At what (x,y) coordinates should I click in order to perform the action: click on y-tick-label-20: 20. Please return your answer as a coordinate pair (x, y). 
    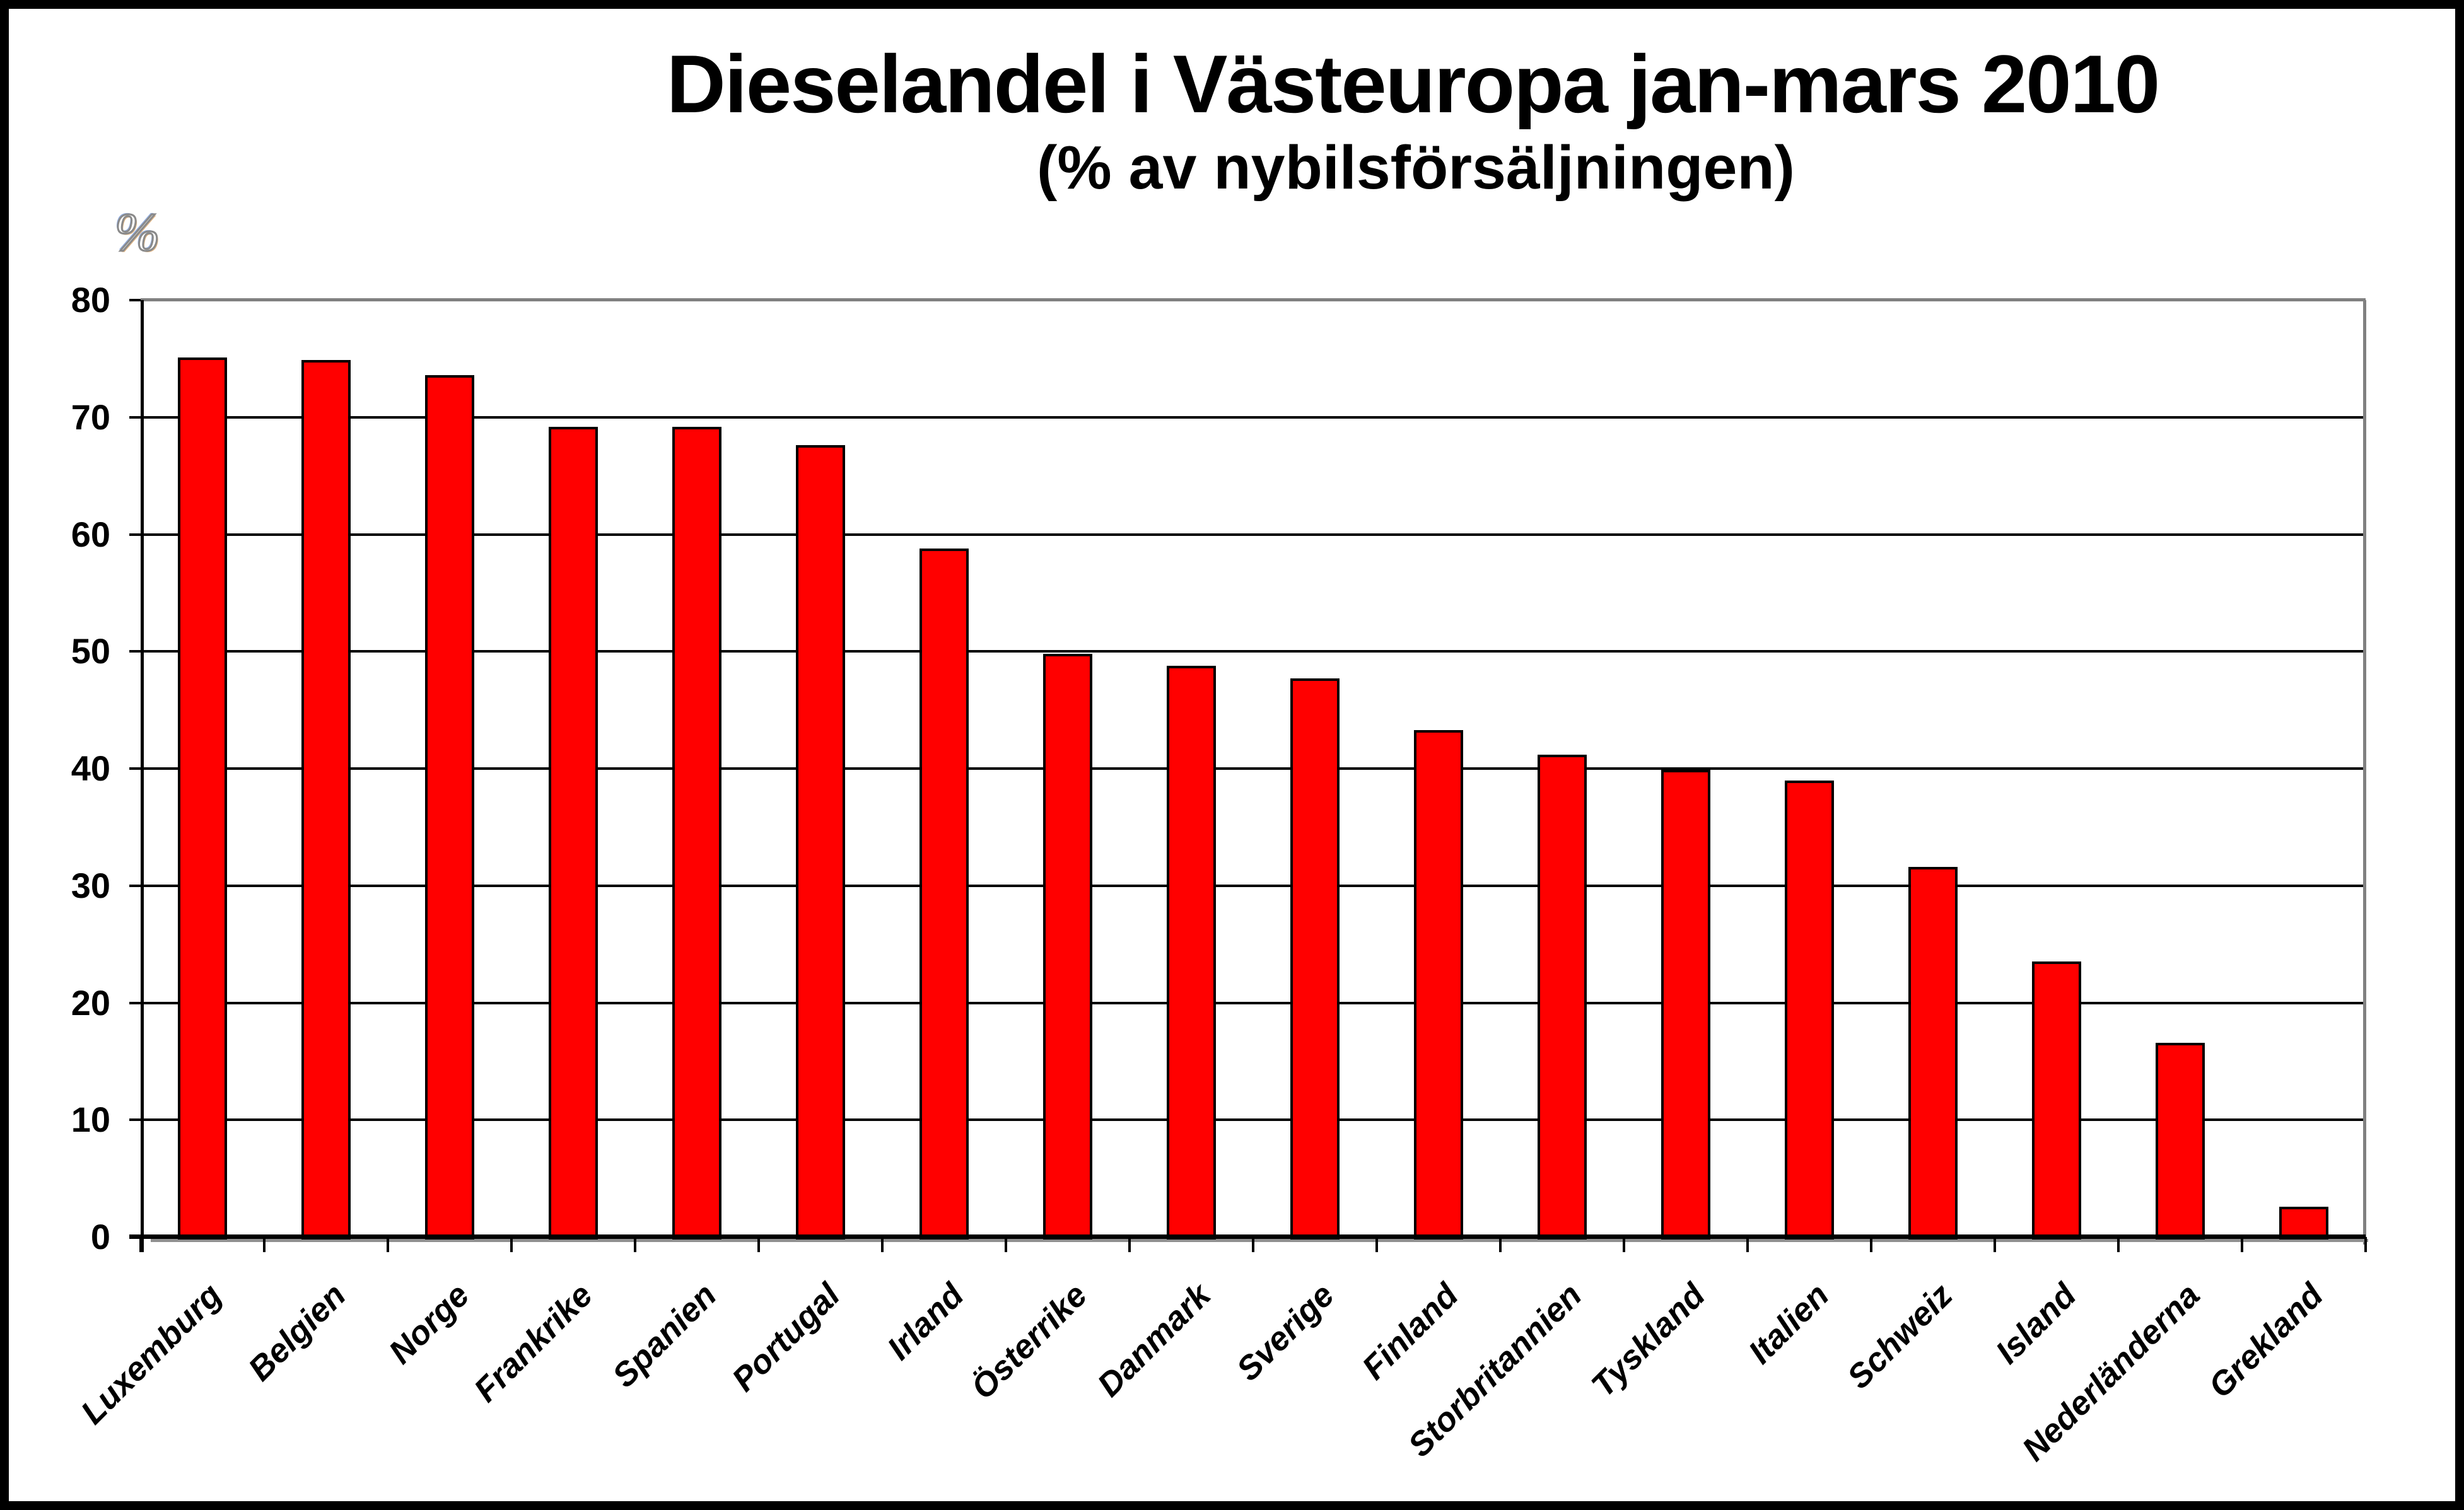
    Looking at the image, I should click on (90, 1002).